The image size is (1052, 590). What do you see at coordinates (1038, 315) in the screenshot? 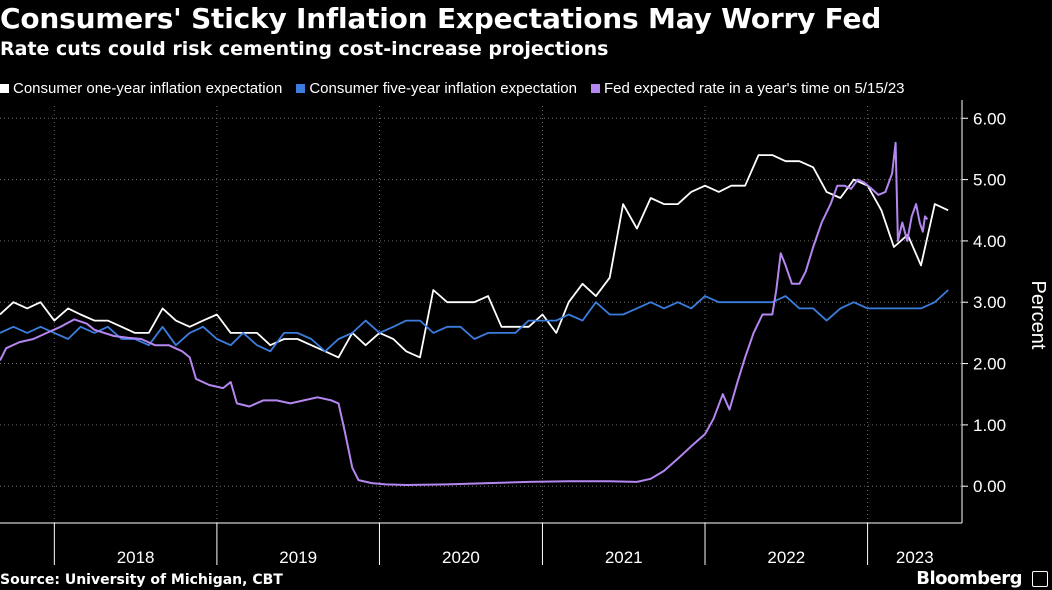
I see `y-axis-label: Percent` at bounding box center [1038, 315].